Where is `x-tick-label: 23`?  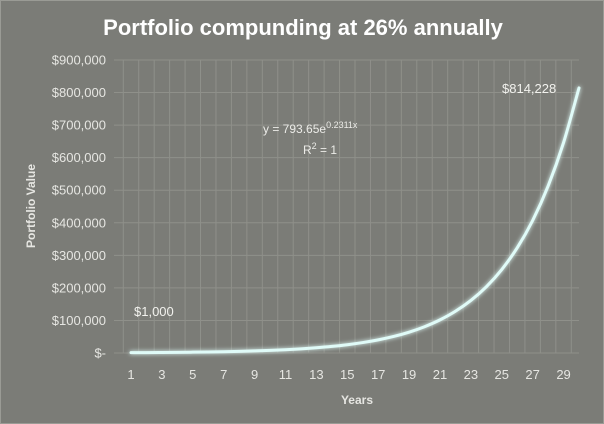 x-tick-label: 23 is located at coordinates (471, 374).